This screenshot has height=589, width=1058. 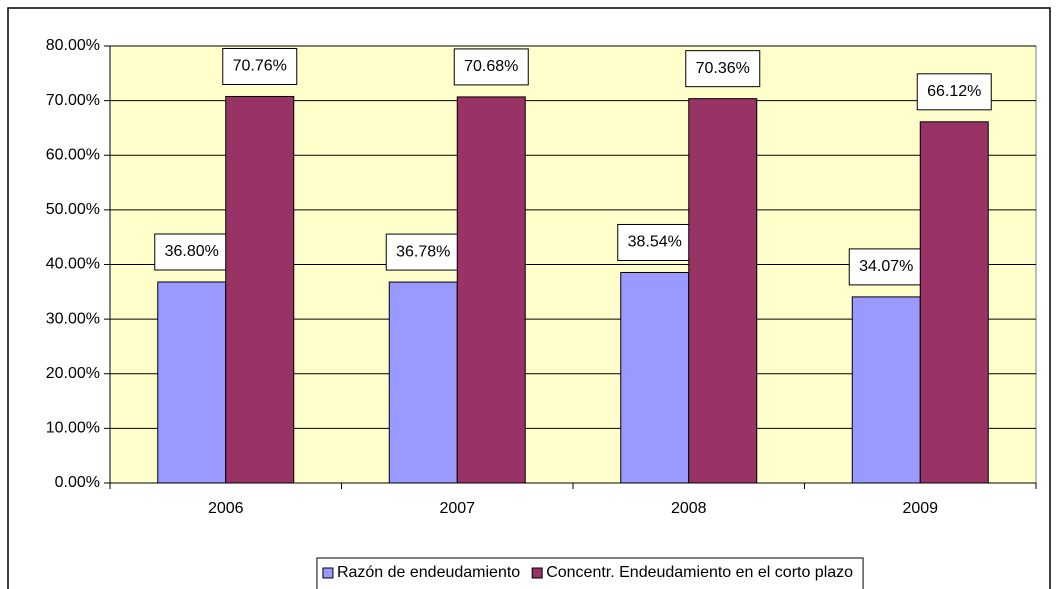 I want to click on data-label: 66.12%, so click(x=954, y=91).